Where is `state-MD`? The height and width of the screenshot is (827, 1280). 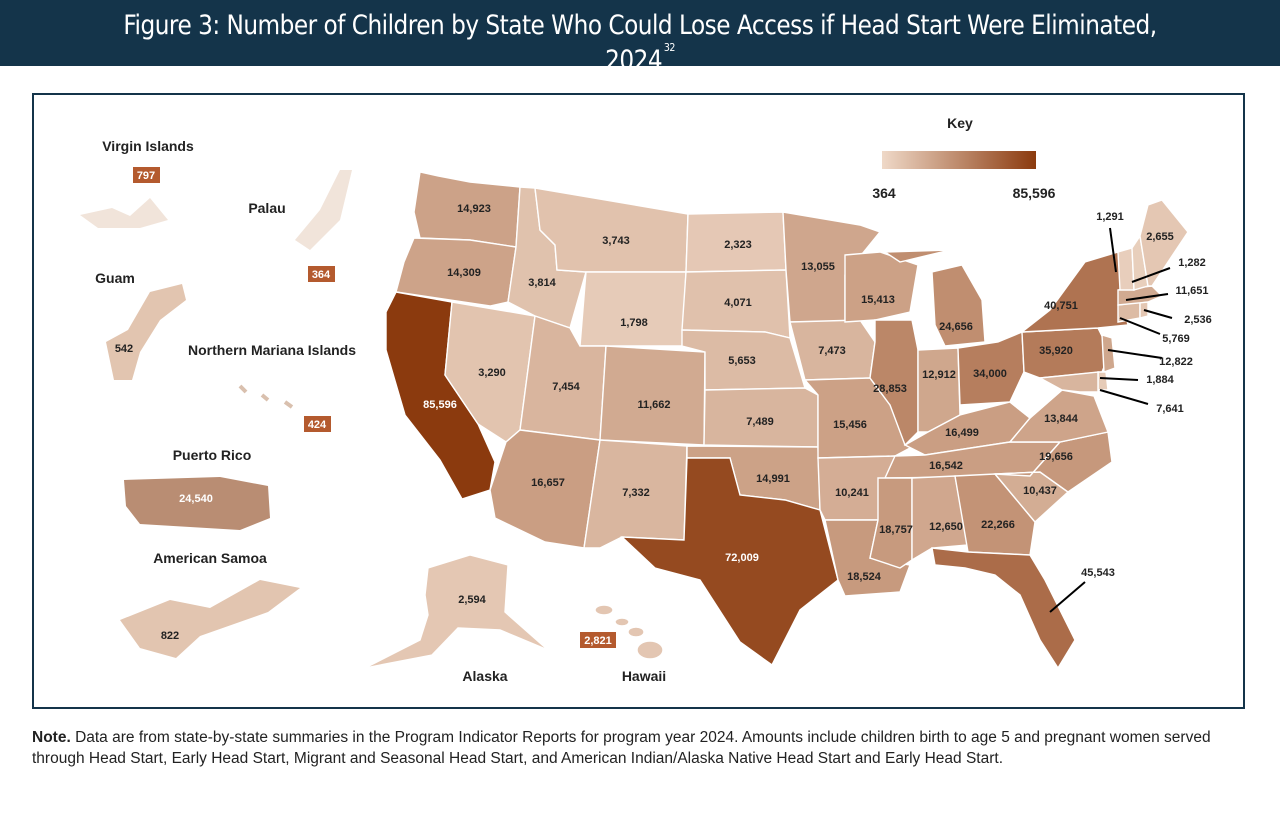 state-MD is located at coordinates (1068, 382).